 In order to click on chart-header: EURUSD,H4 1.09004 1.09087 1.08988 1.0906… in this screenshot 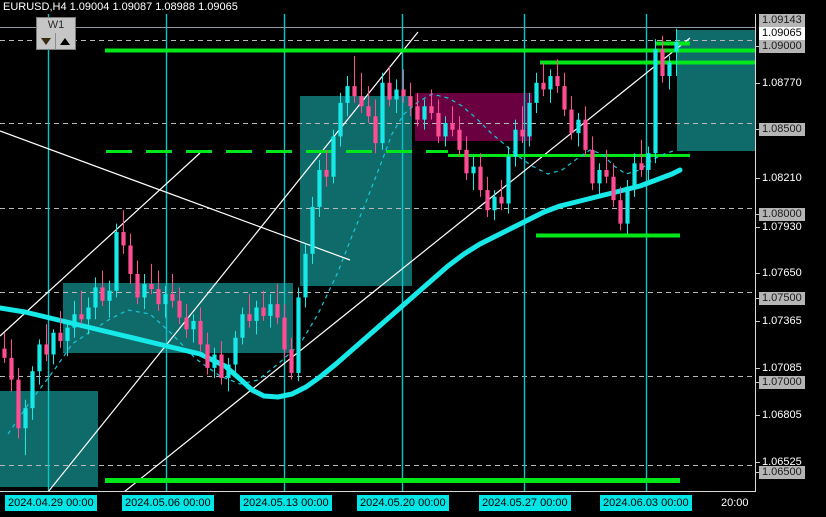, I will do `click(413, 7)`.